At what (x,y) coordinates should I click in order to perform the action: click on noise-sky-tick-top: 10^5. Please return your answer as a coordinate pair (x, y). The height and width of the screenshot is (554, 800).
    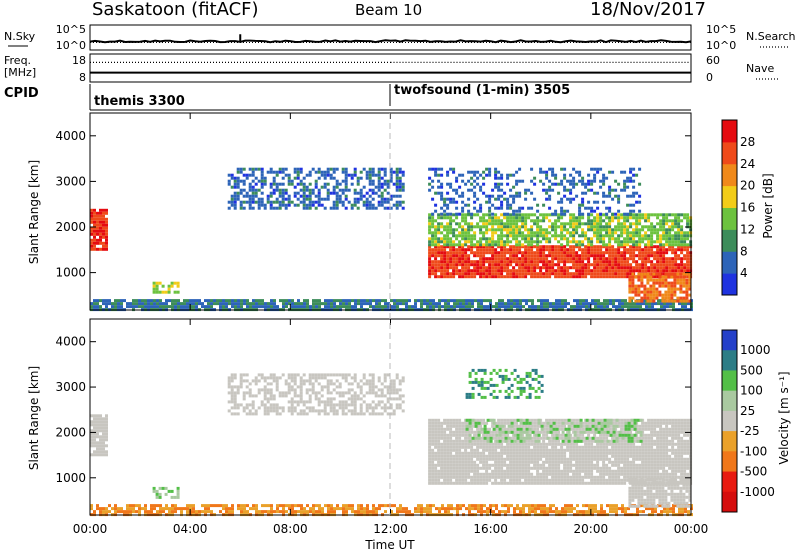
    Looking at the image, I should click on (71, 29).